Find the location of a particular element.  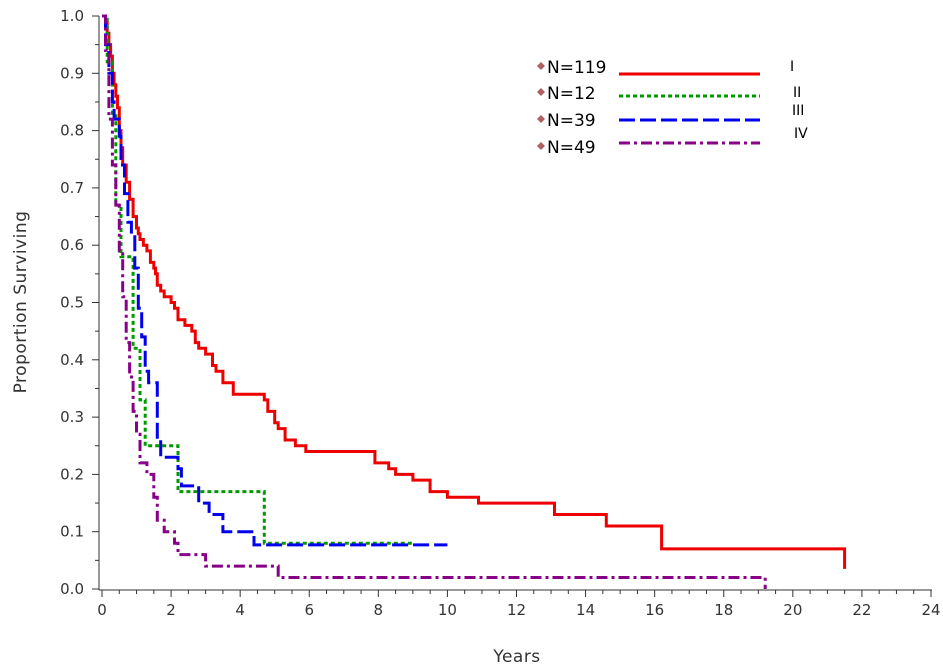

y-tick-label: 0.0 is located at coordinates (72, 589).